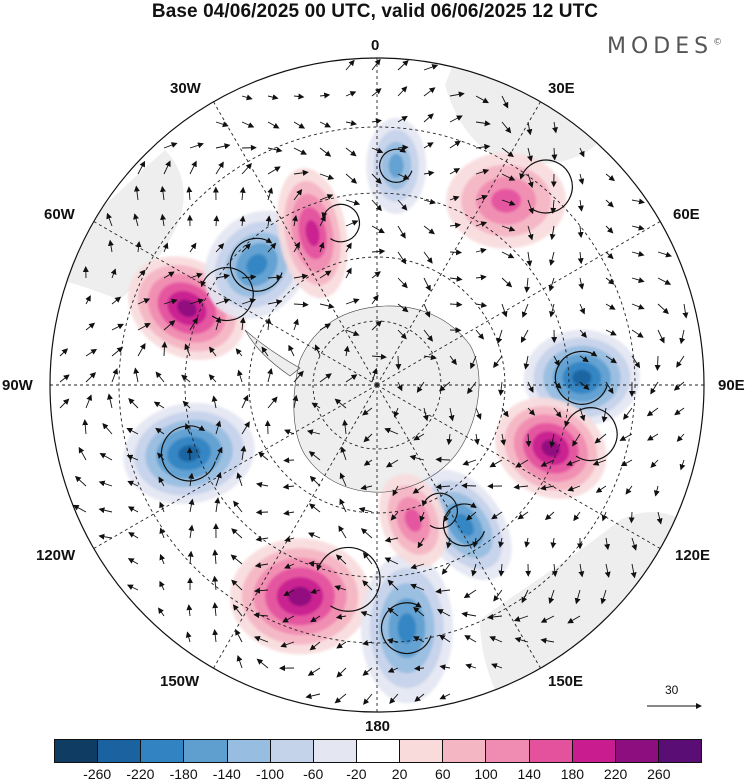  What do you see at coordinates (529, 774) in the screenshot?
I see `colorbar-tick-label: 140` at bounding box center [529, 774].